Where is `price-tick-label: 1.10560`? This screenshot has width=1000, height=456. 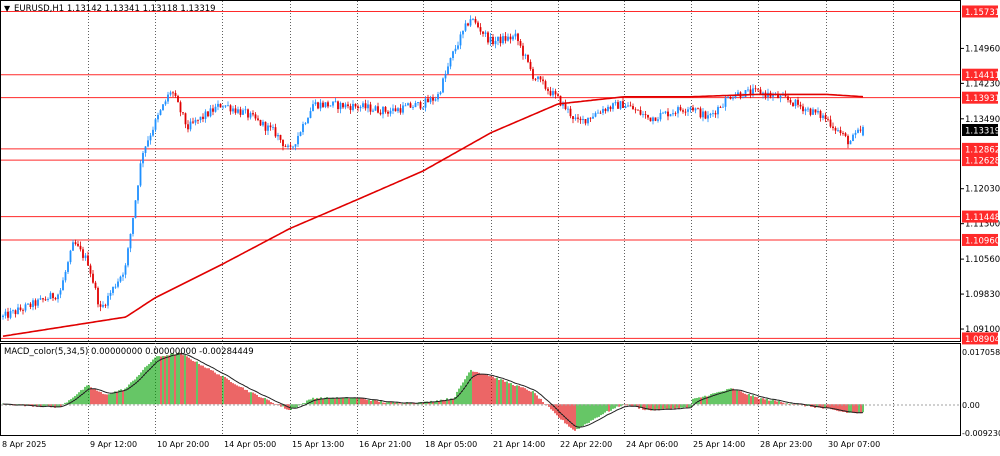 price-tick-label: 1.10560 is located at coordinates (982, 260).